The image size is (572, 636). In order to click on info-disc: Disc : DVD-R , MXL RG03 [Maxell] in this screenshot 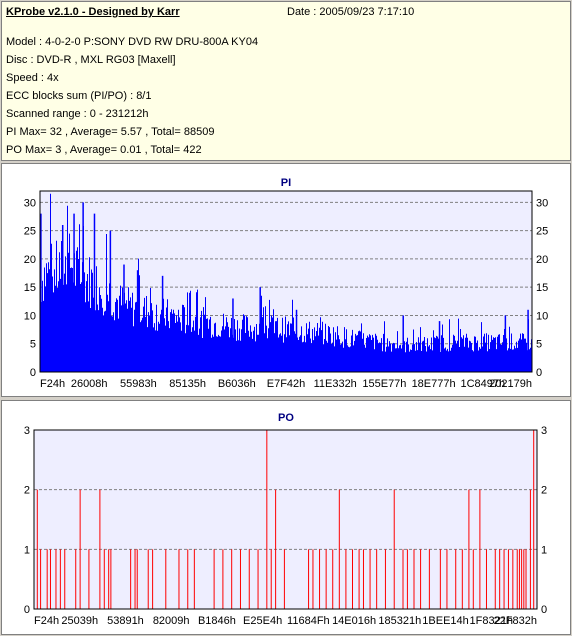, I will do `click(91, 60)`.